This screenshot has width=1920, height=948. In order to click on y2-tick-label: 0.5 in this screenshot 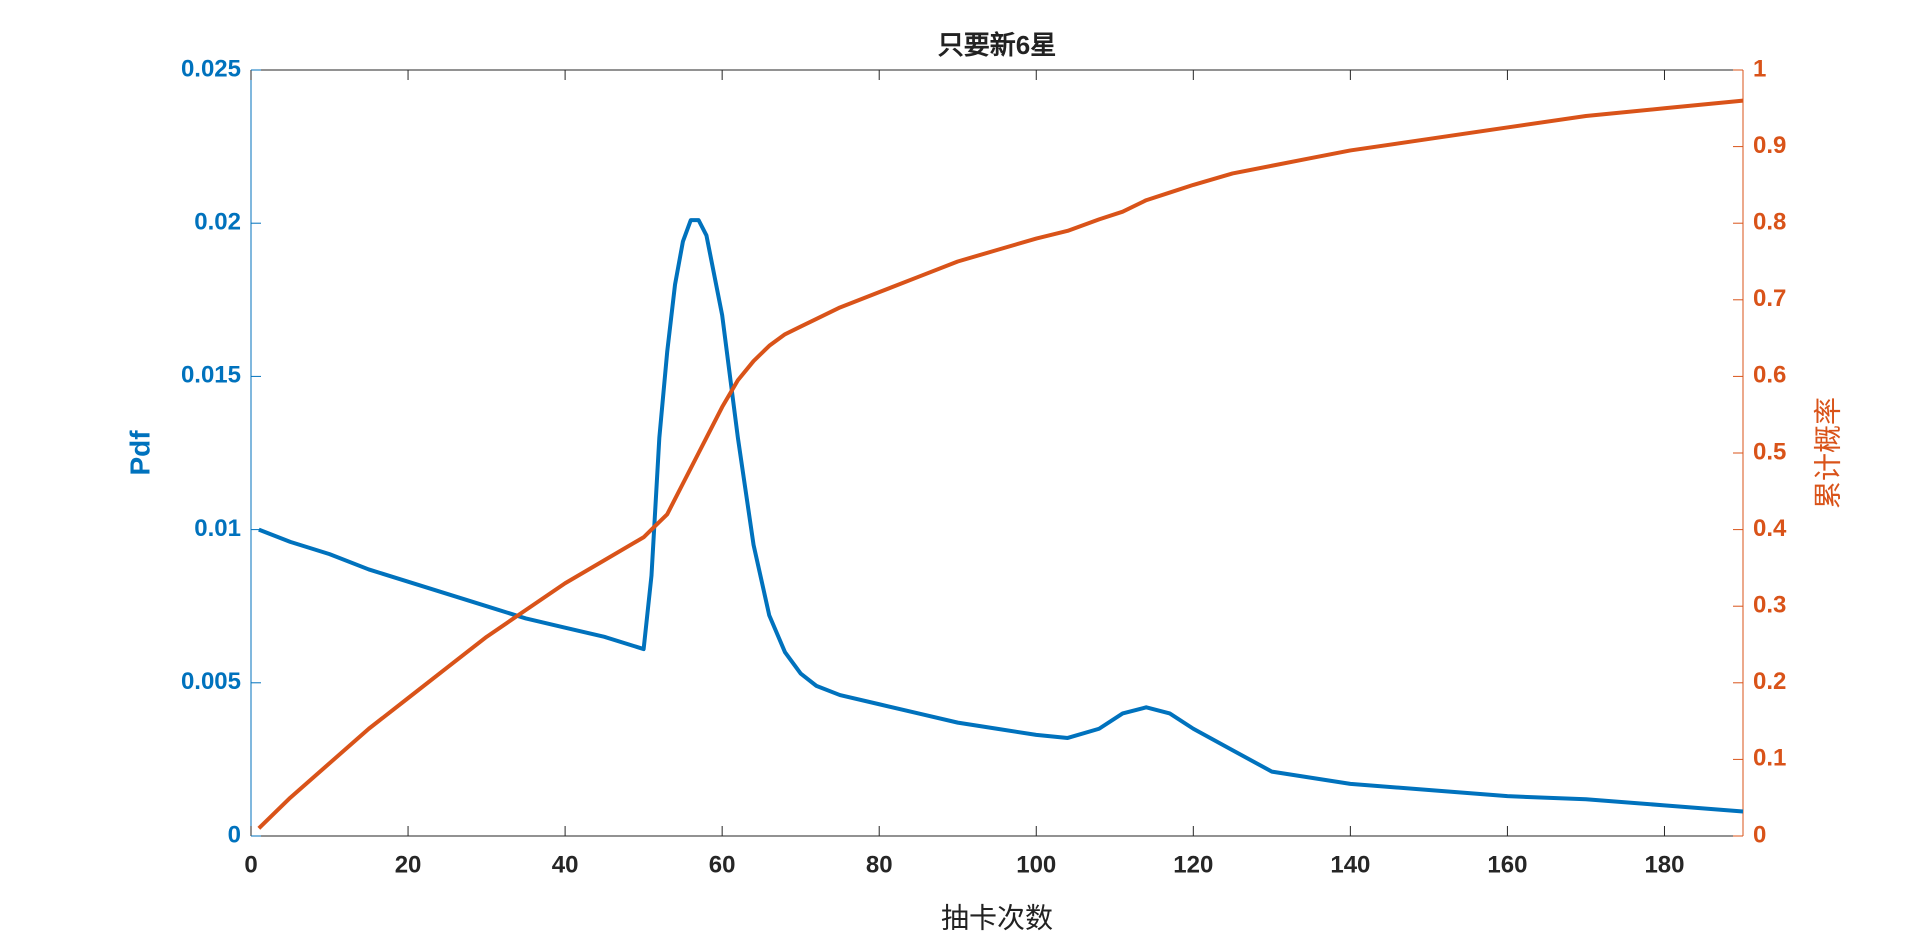, I will do `click(1769, 451)`.